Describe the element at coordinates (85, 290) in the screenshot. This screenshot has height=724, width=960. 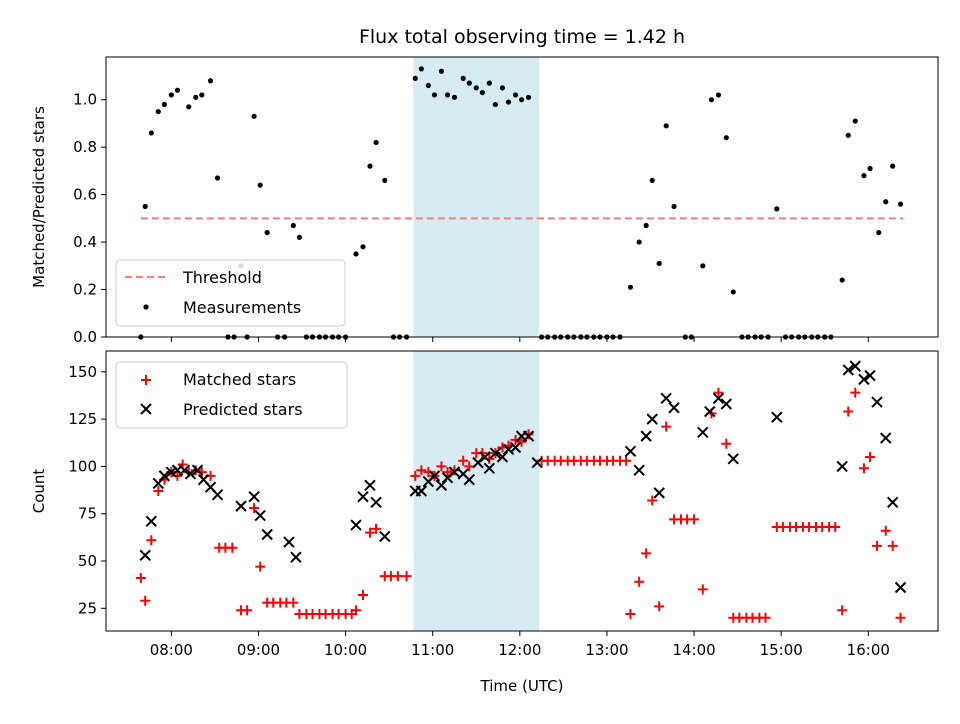
I see `y-tick-label: 0.2` at that location.